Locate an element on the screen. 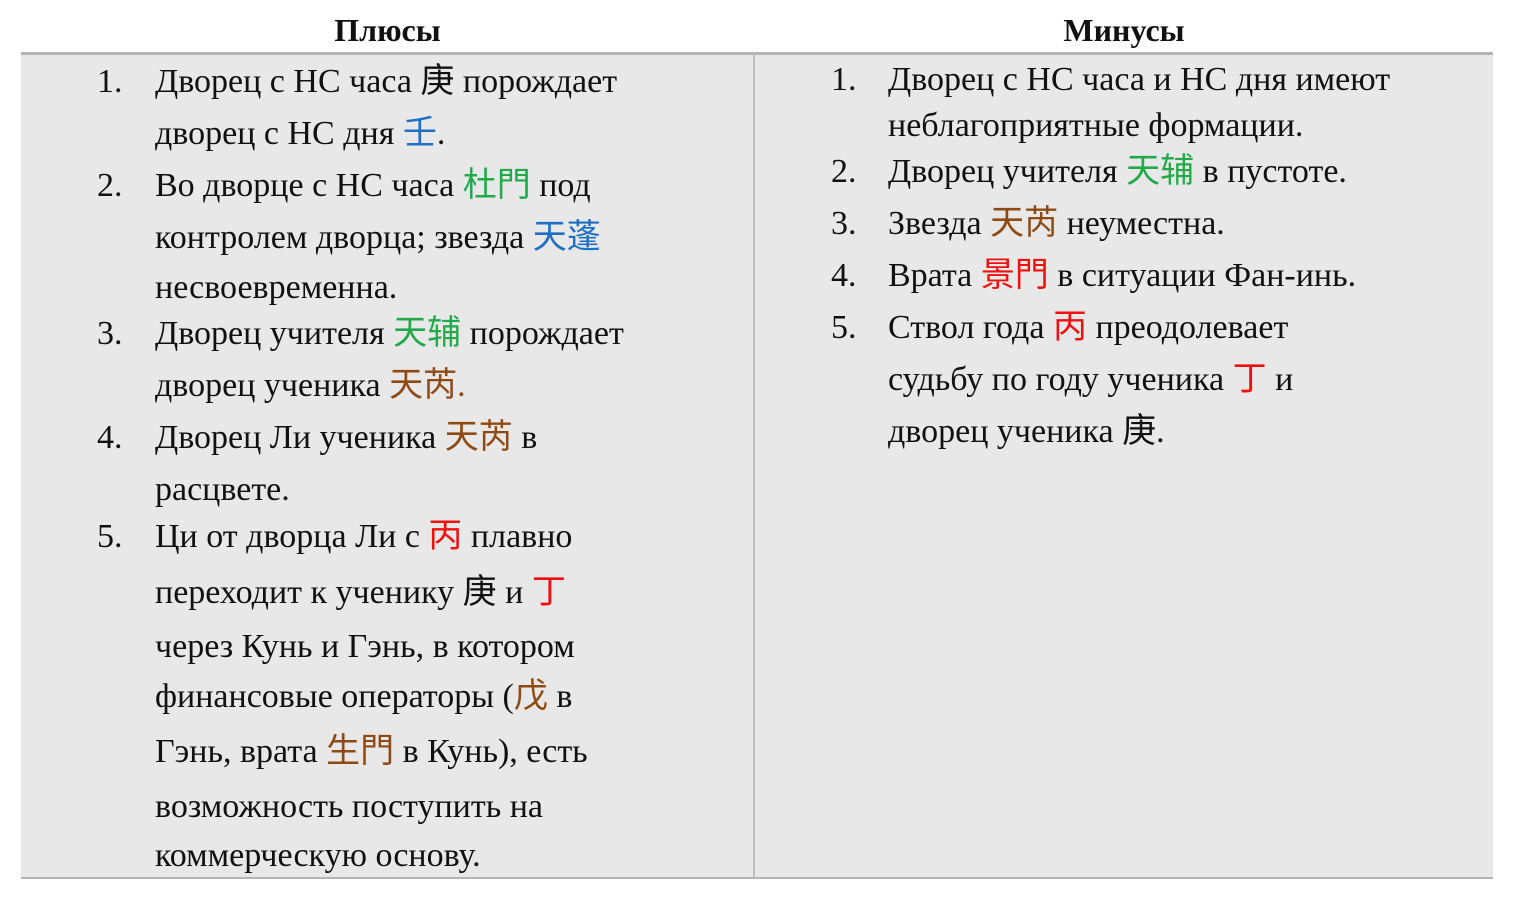  list-item-line: судьбу по году ученика 丁 и is located at coordinates (1090, 380).